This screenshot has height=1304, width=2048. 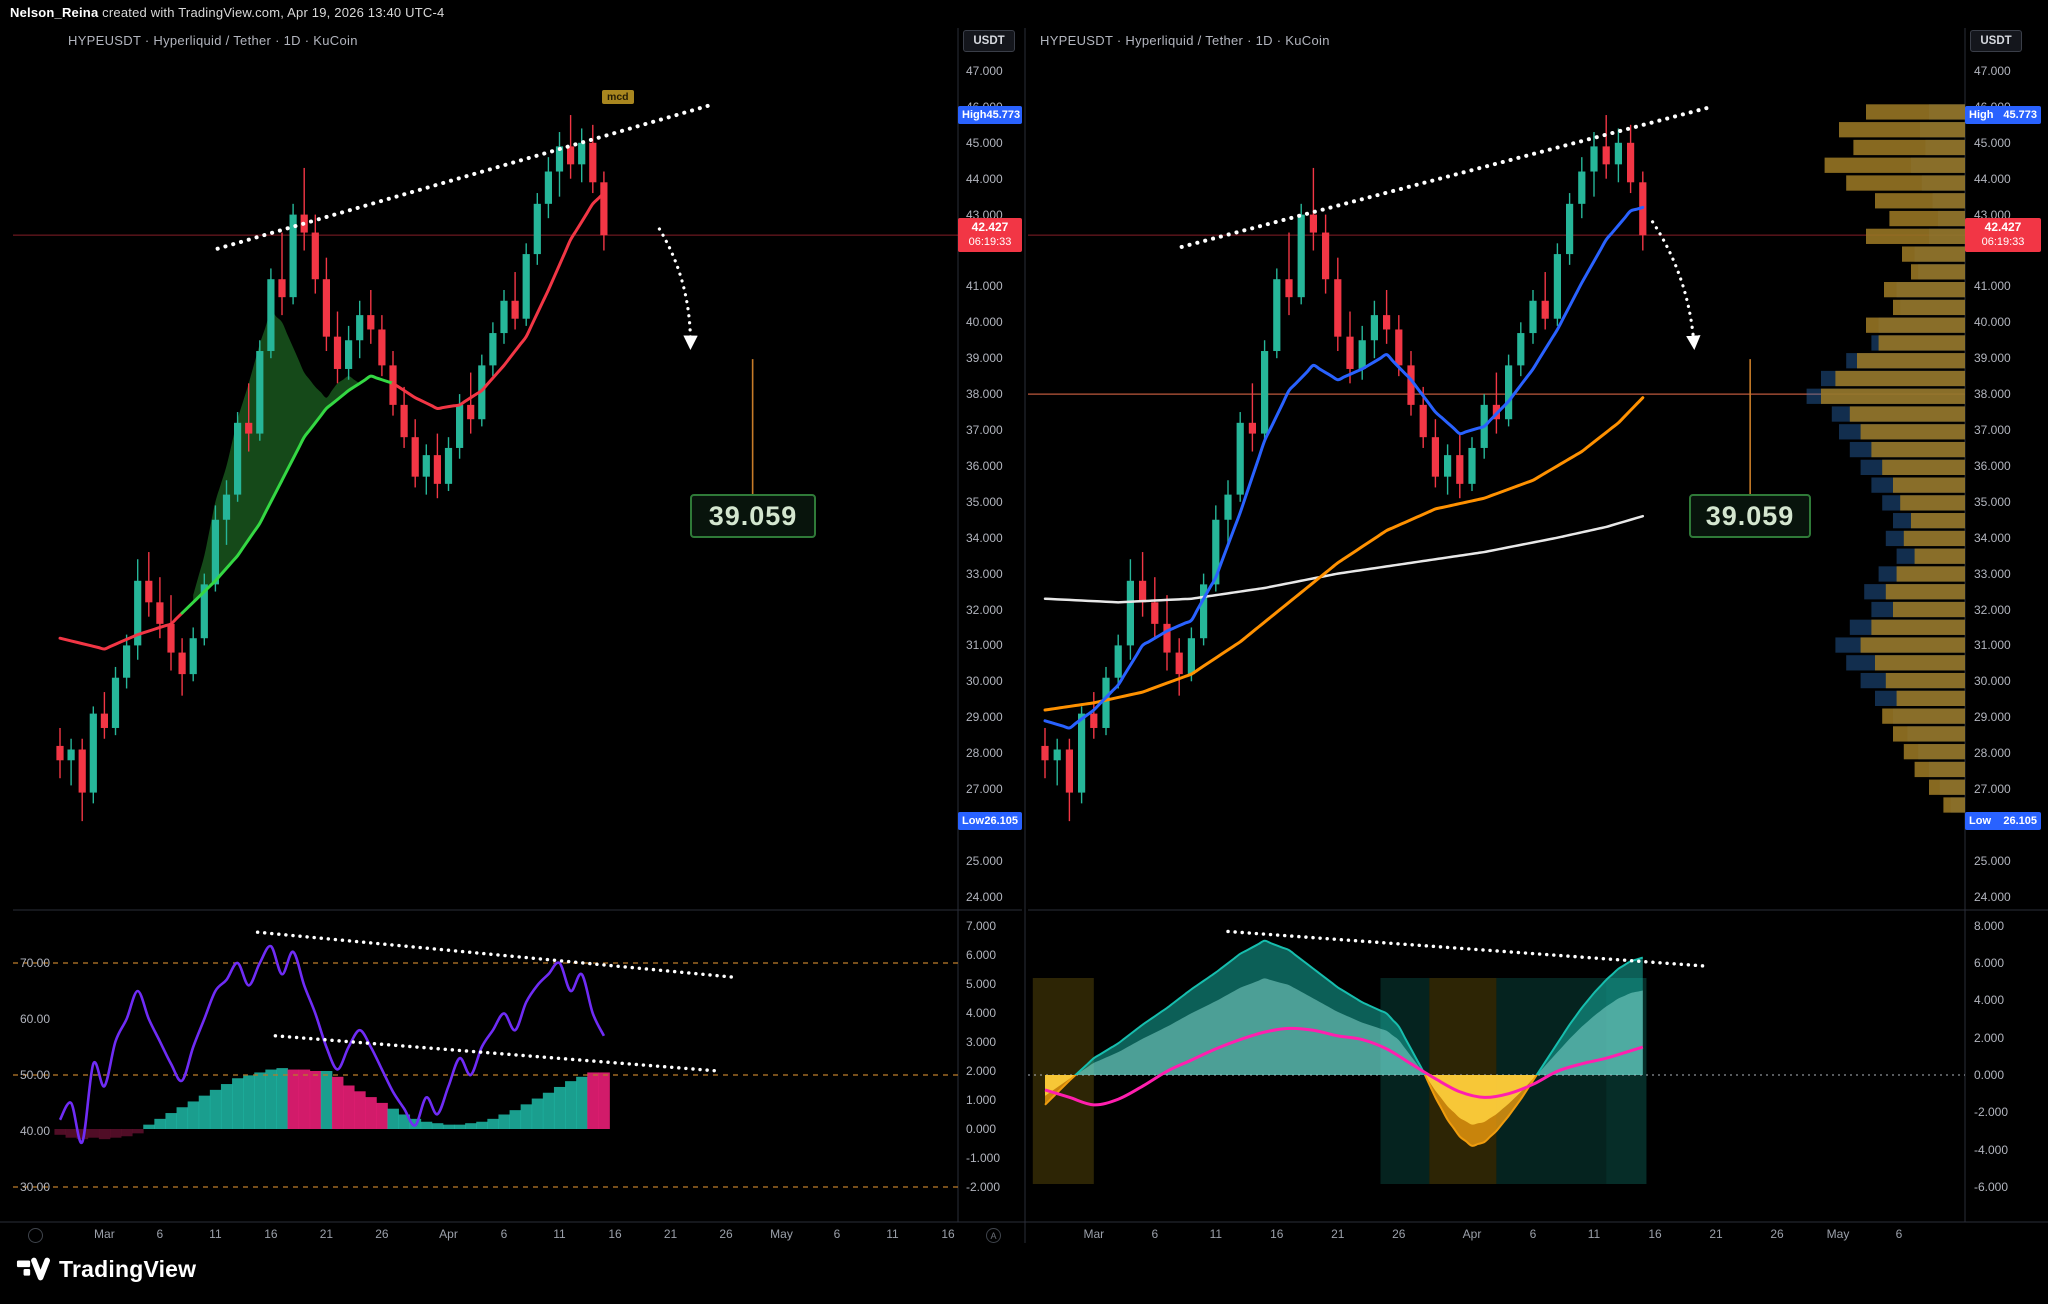 I want to click on currency-badge-right: USDT, so click(x=1996, y=41).